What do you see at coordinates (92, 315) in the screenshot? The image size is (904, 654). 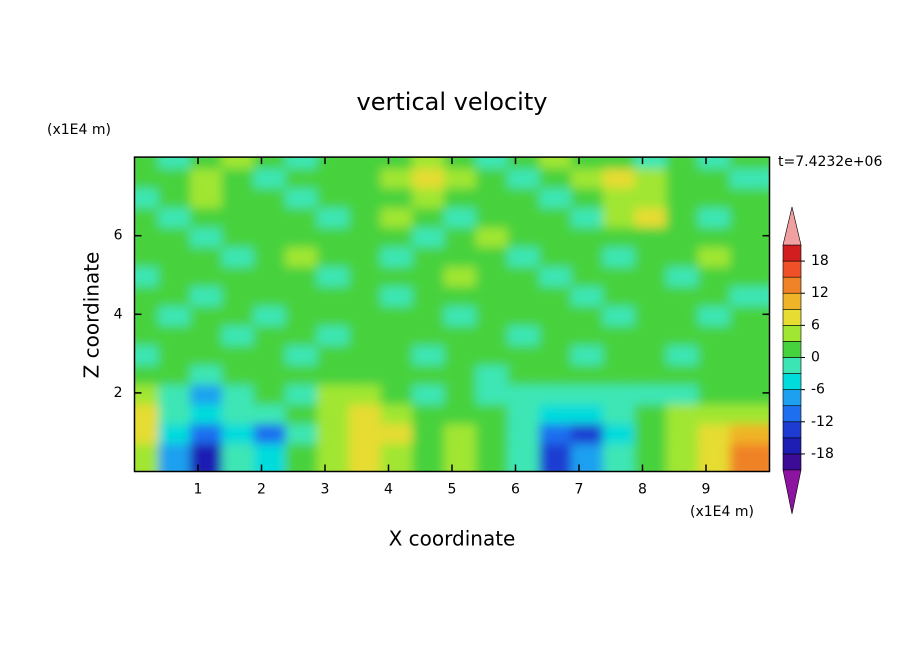 I see `y-axis-label: Z coordinate` at bounding box center [92, 315].